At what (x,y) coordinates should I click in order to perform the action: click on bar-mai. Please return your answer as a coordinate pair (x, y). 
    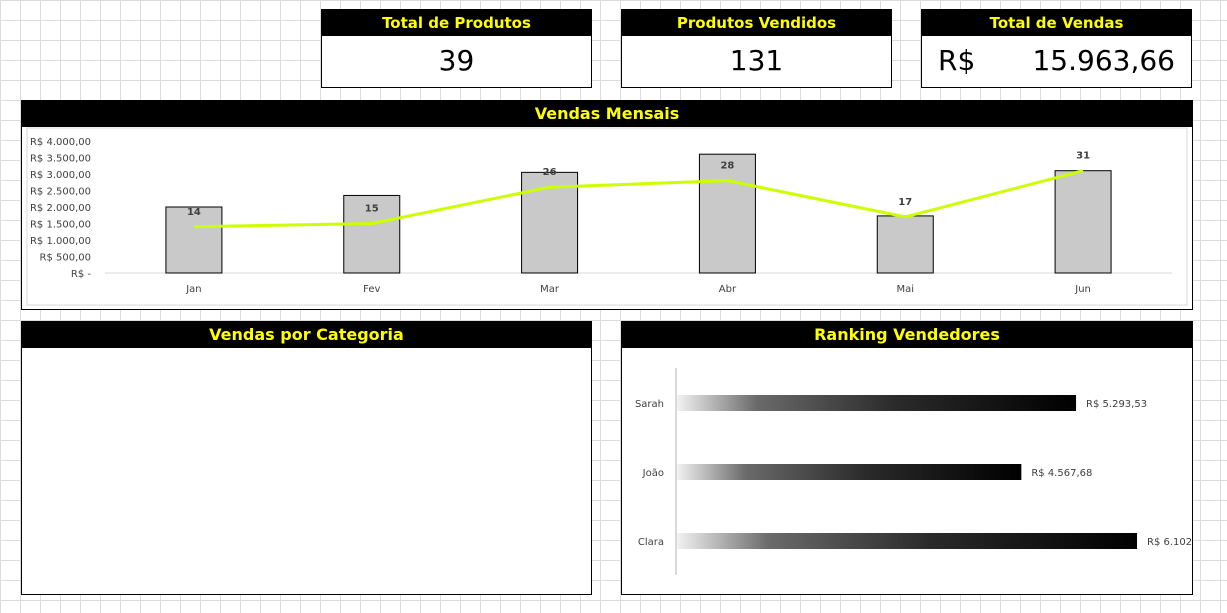
    Looking at the image, I should click on (905, 244).